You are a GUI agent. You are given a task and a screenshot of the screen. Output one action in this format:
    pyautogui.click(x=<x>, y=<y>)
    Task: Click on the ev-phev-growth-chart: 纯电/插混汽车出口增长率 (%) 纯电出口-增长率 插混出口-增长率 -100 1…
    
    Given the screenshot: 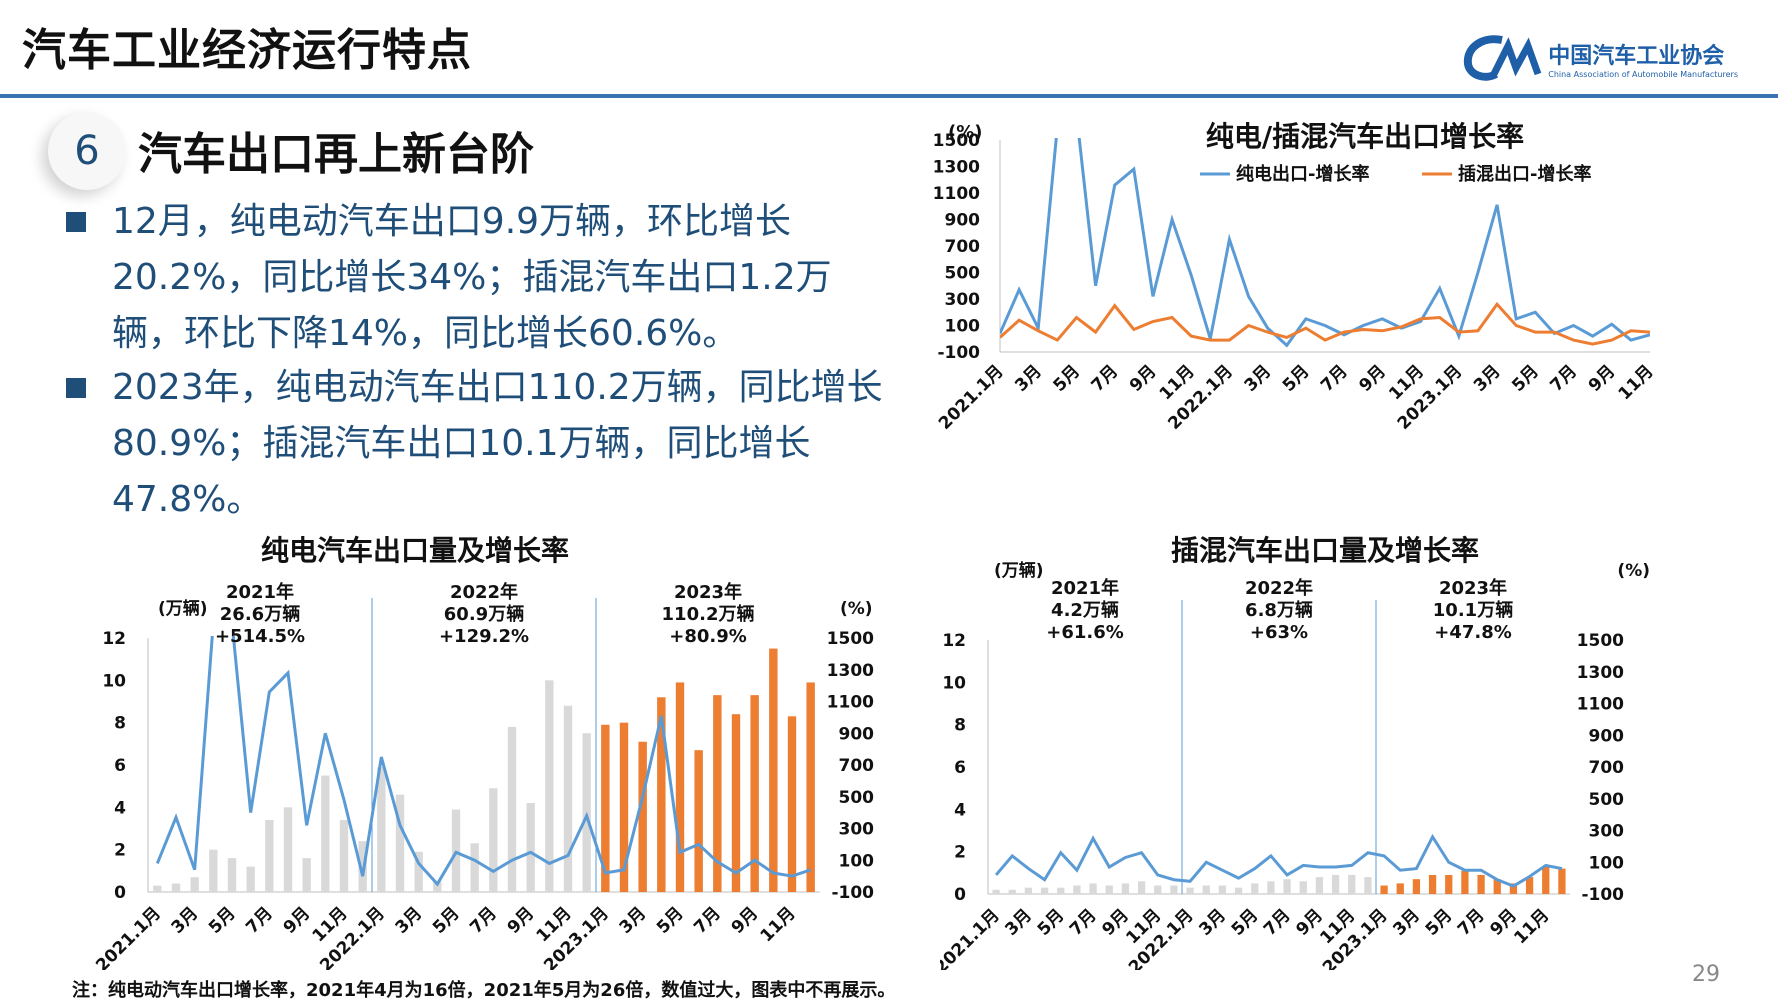 What is the action you would take?
    pyautogui.click(x=1295, y=277)
    